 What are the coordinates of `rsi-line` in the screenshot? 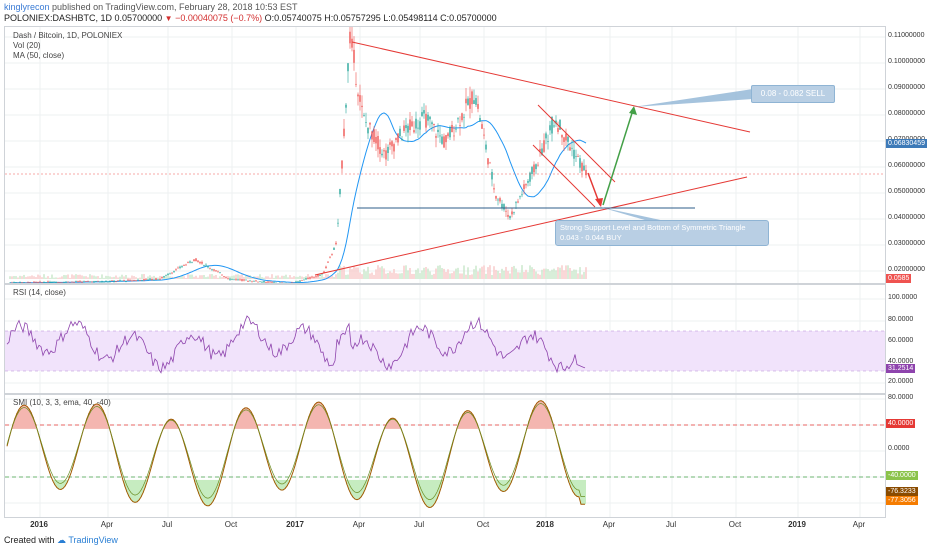 It's located at (296, 344).